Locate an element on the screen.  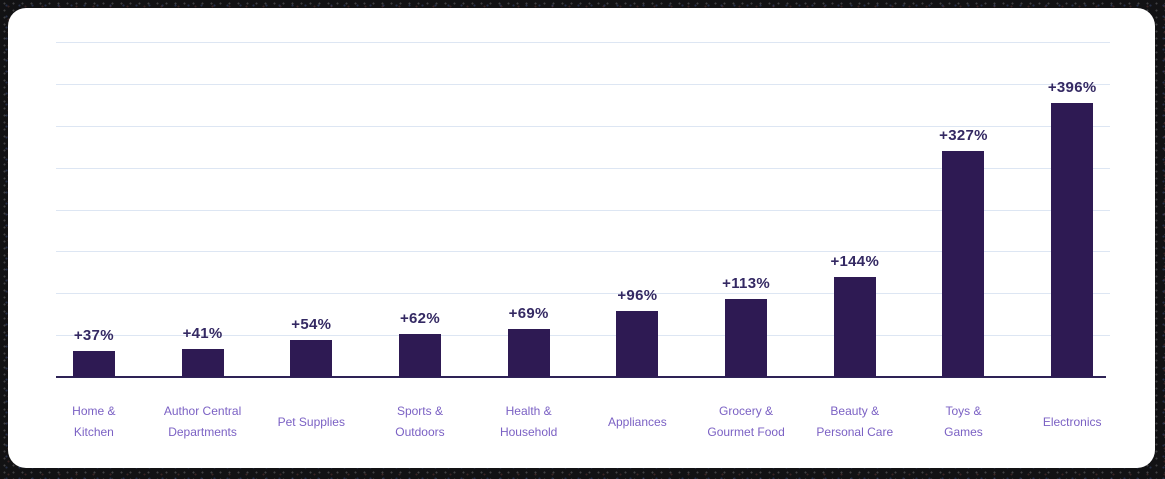
category-label: Sports & Outdoors is located at coordinates (420, 421).